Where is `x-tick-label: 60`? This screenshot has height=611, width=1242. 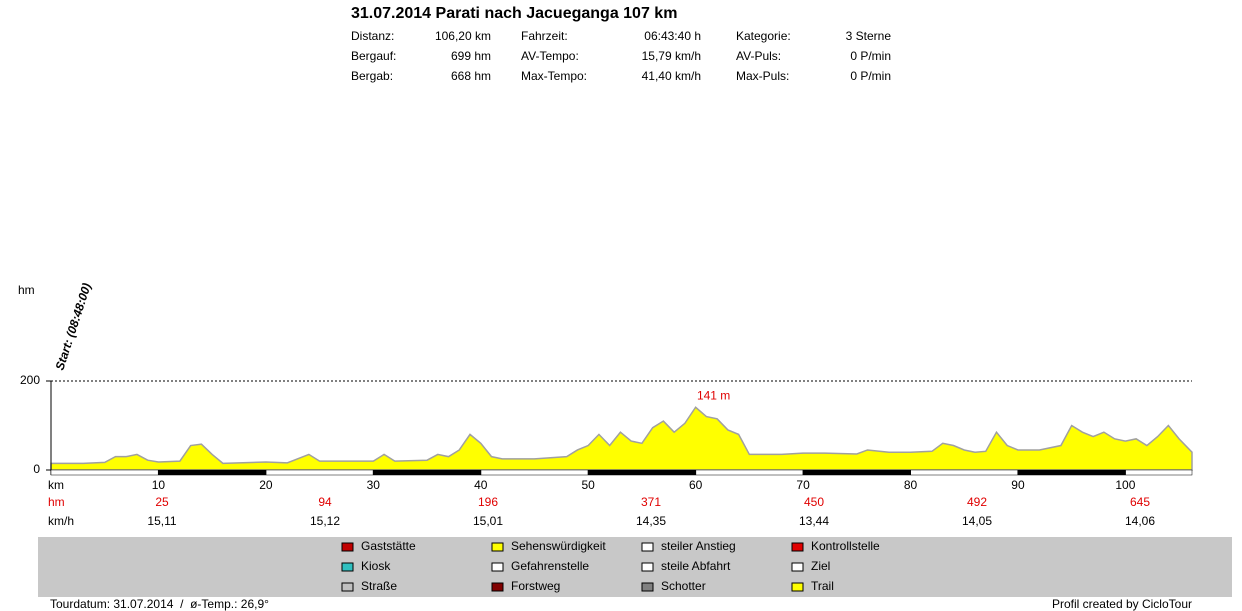
x-tick-label: 60 is located at coordinates (696, 485).